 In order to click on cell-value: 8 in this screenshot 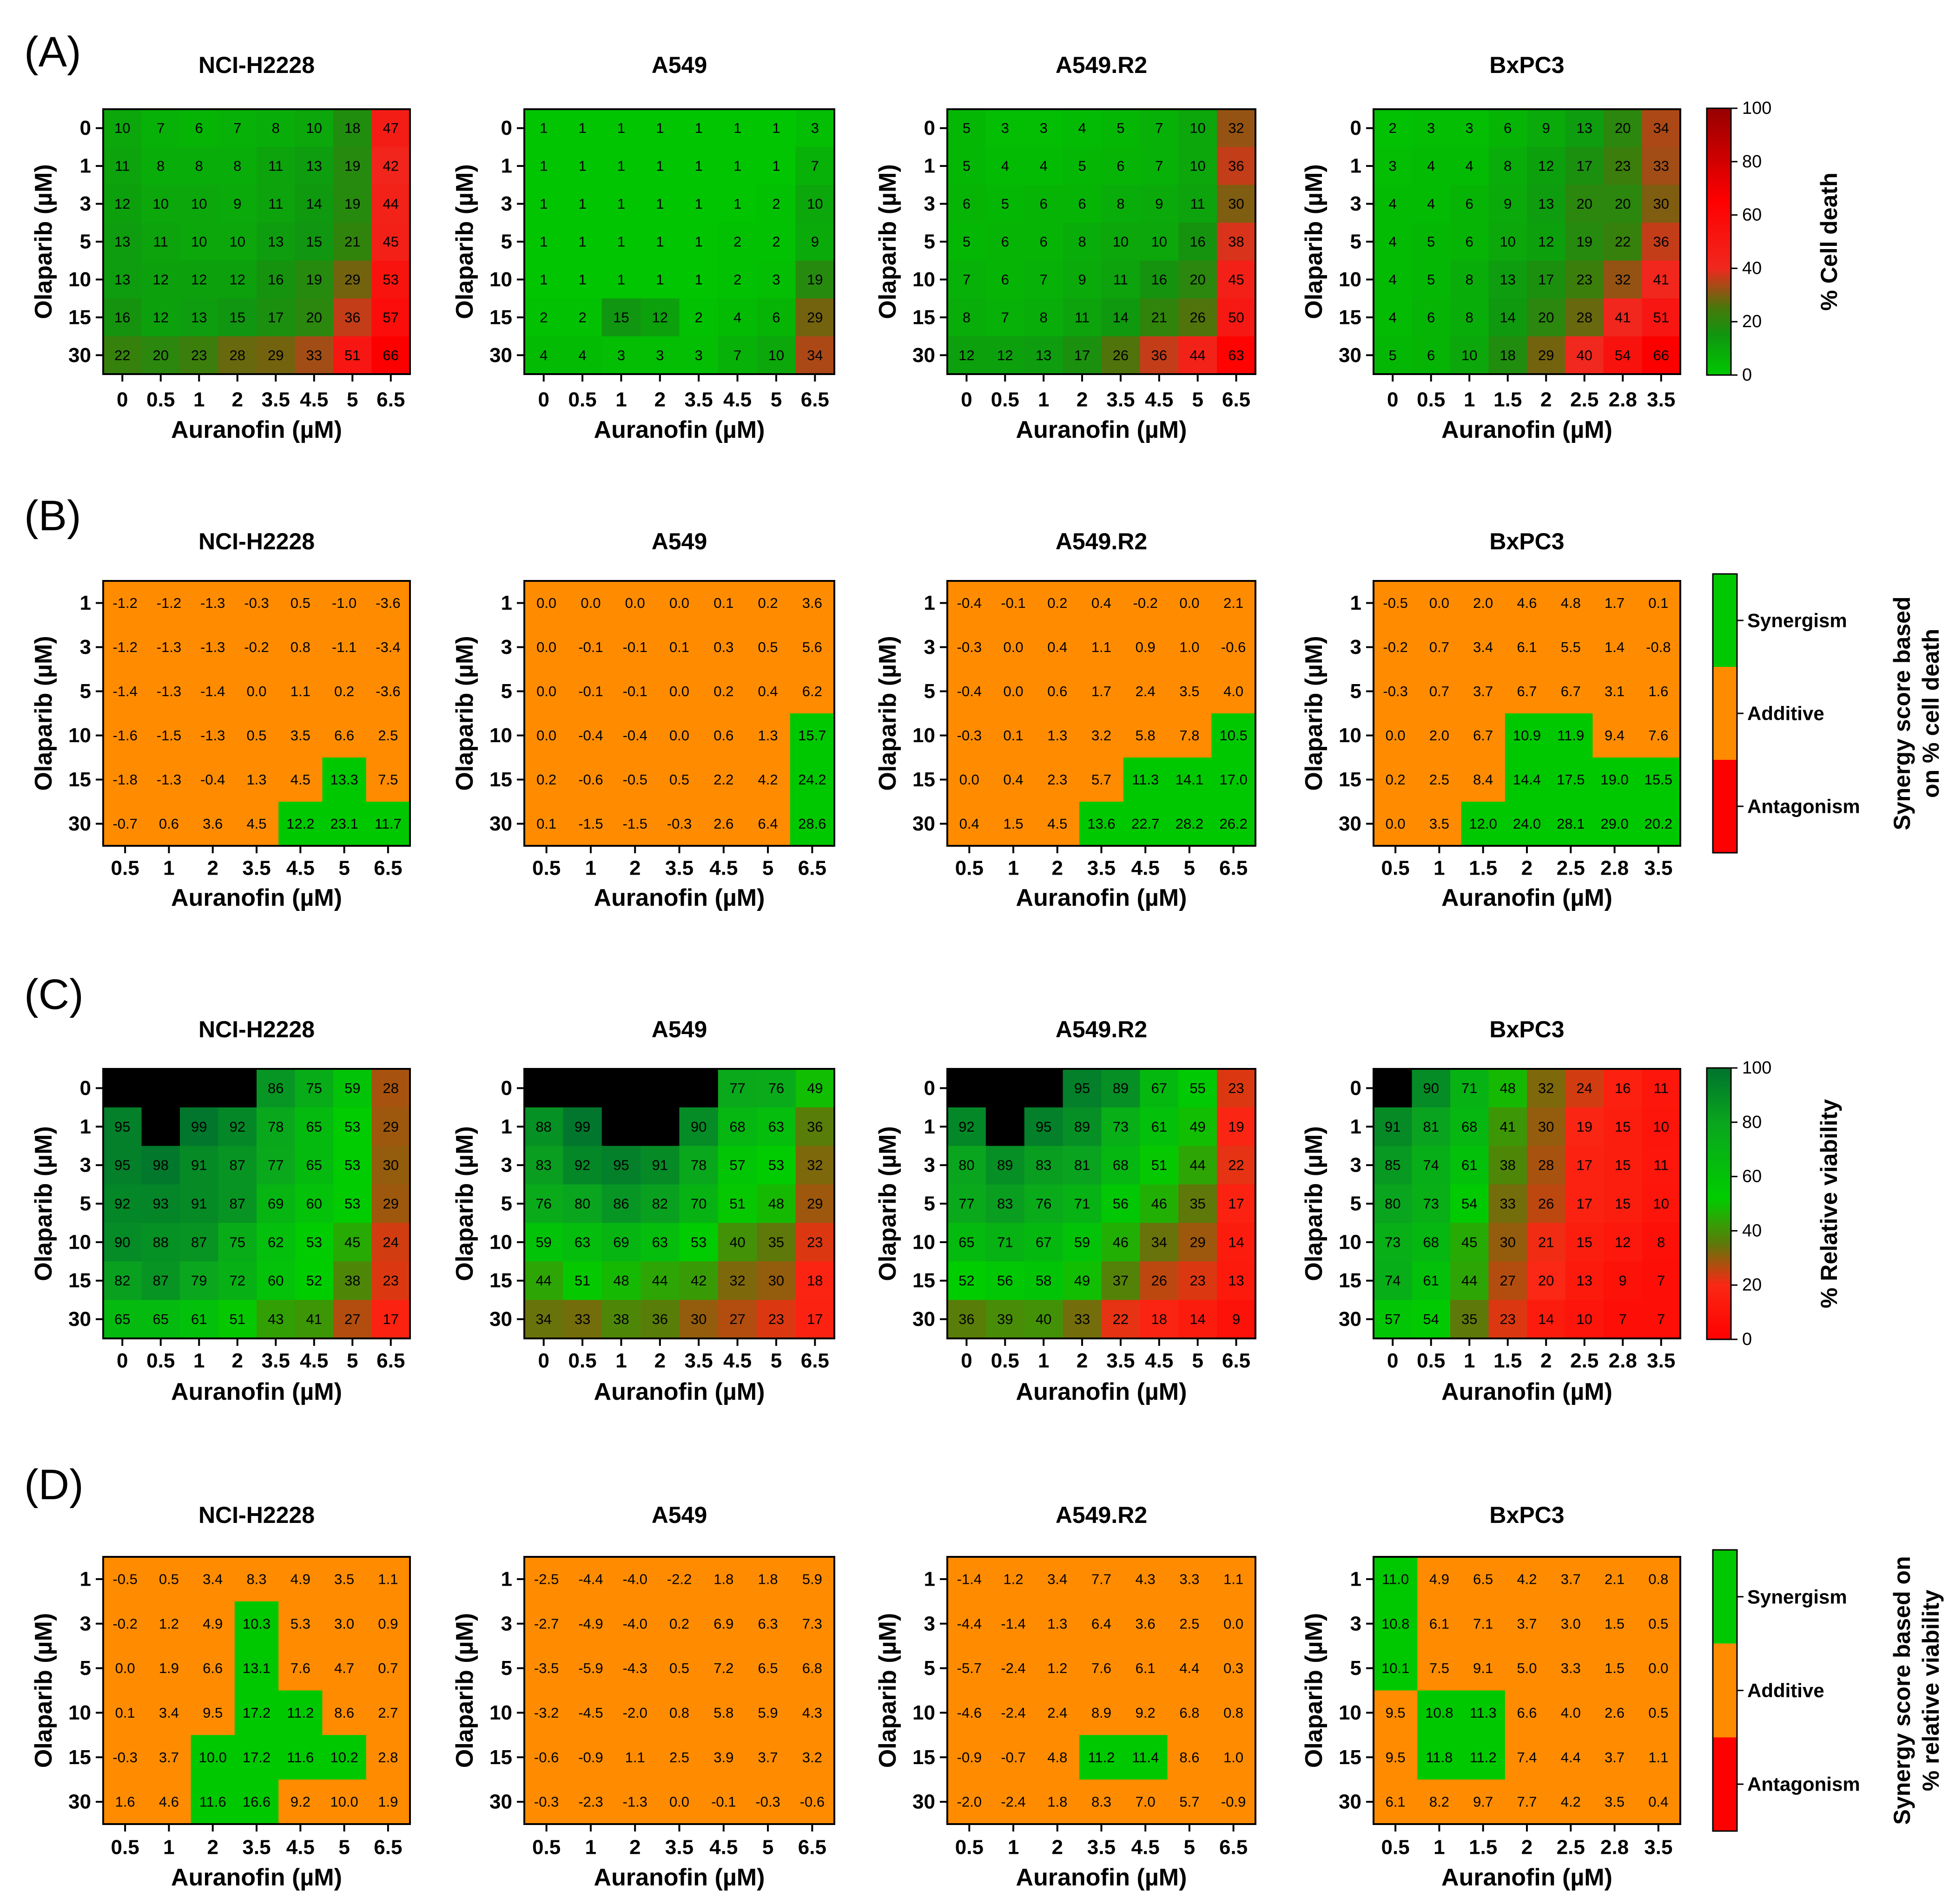, I will do `click(1082, 242)`.